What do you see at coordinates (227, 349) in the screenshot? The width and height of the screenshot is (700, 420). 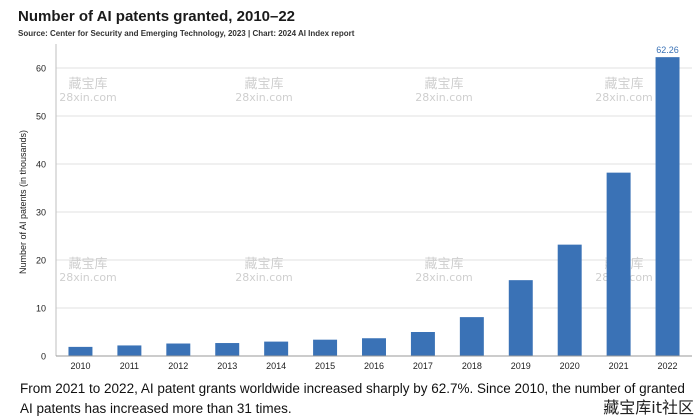 I see `bar-2013` at bounding box center [227, 349].